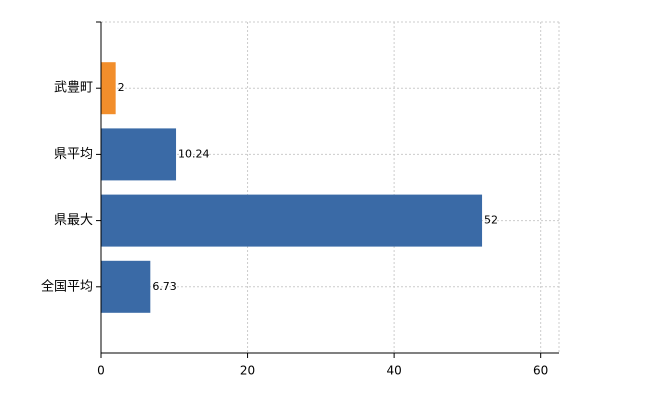  What do you see at coordinates (73, 154) in the screenshot?
I see `y-tick-label: 県平均` at bounding box center [73, 154].